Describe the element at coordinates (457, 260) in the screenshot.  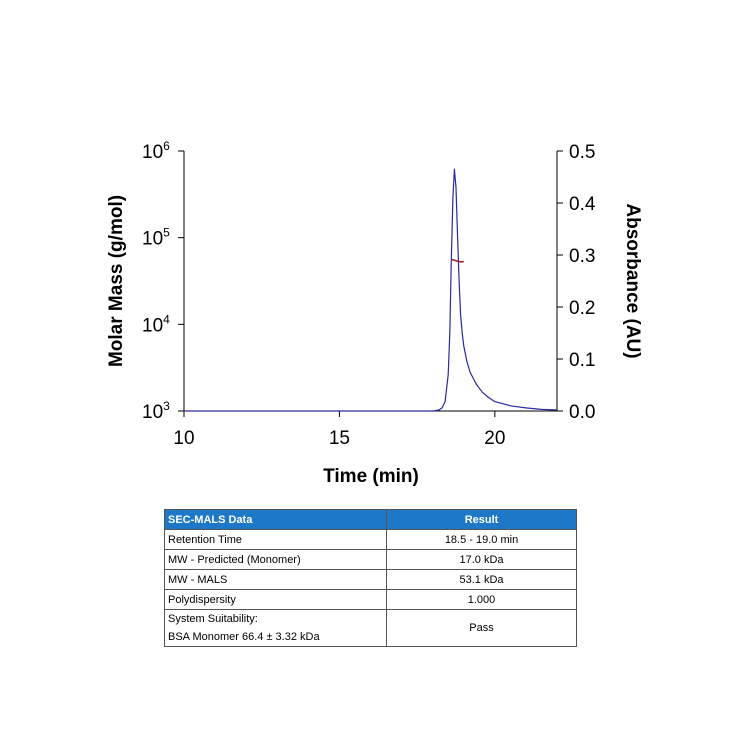
I see `molar-mass-series-line` at that location.